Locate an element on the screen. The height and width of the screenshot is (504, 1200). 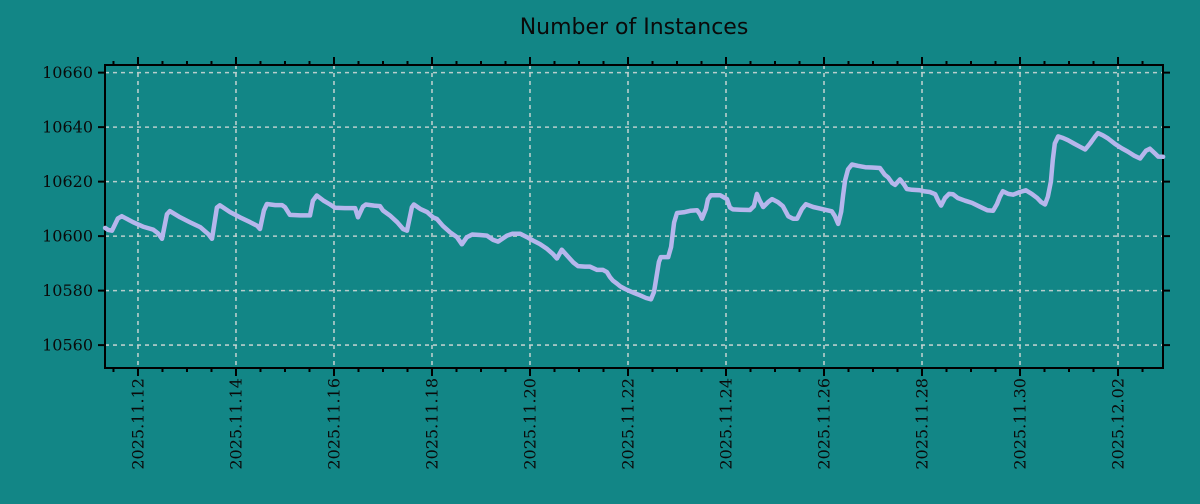
chart-title: Number of Instances is located at coordinates (634, 27).